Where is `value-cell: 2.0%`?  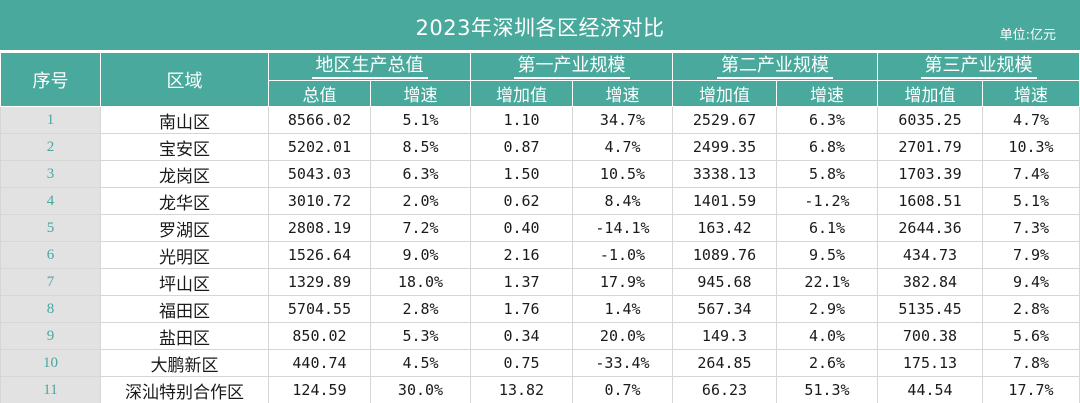 value-cell: 2.0% is located at coordinates (420, 201).